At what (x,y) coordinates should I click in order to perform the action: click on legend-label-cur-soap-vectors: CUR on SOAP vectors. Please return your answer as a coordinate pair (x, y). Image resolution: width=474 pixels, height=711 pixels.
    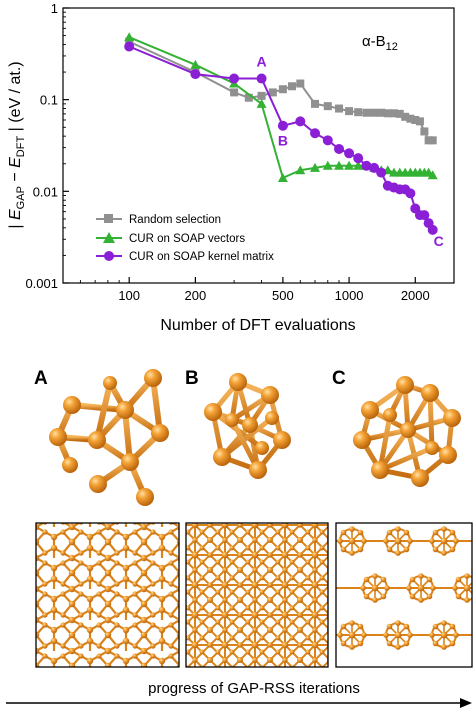
    Looking at the image, I should click on (187, 239).